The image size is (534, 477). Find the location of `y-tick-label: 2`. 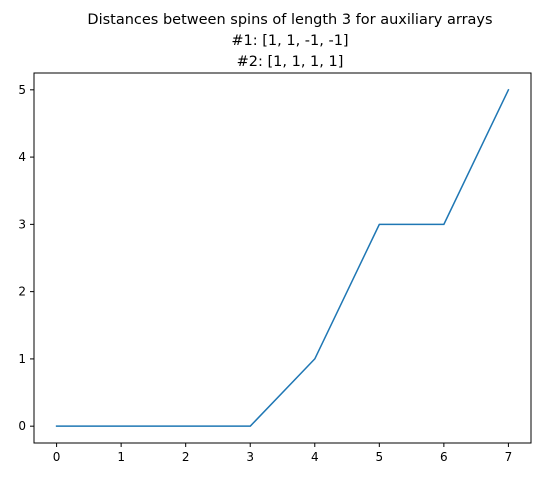

y-tick-label: 2 is located at coordinates (22, 292).